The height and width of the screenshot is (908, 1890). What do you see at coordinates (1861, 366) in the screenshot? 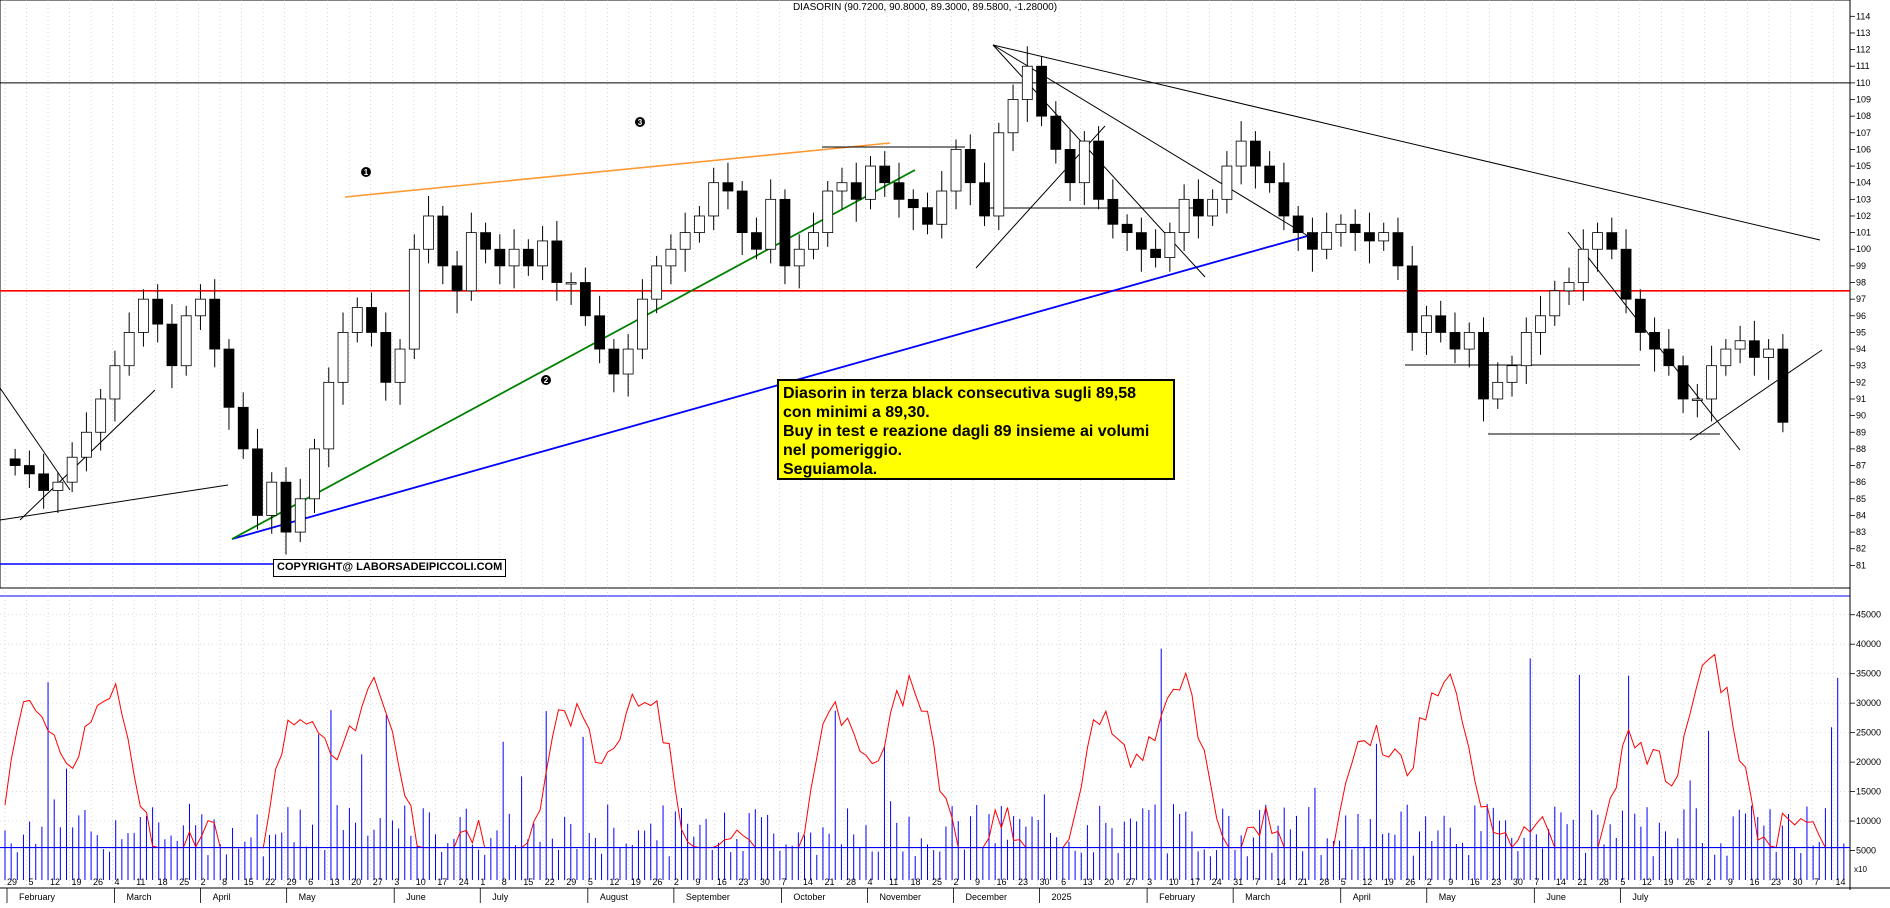
I see `price-tick-label: 93` at bounding box center [1861, 366].